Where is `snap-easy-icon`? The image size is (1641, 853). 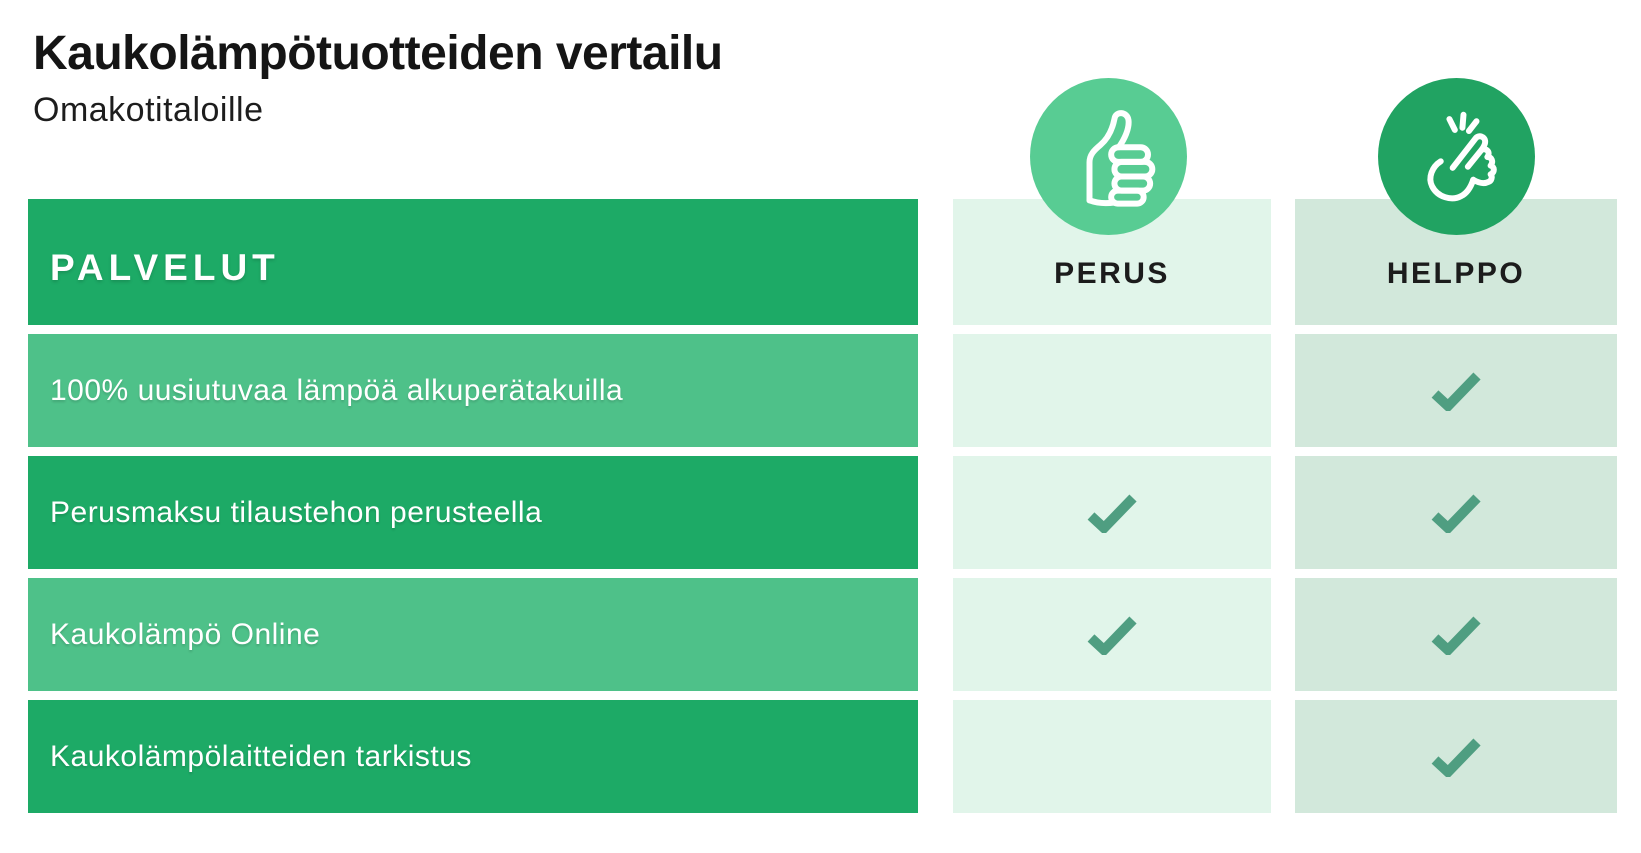 snap-easy-icon is located at coordinates (1457, 157).